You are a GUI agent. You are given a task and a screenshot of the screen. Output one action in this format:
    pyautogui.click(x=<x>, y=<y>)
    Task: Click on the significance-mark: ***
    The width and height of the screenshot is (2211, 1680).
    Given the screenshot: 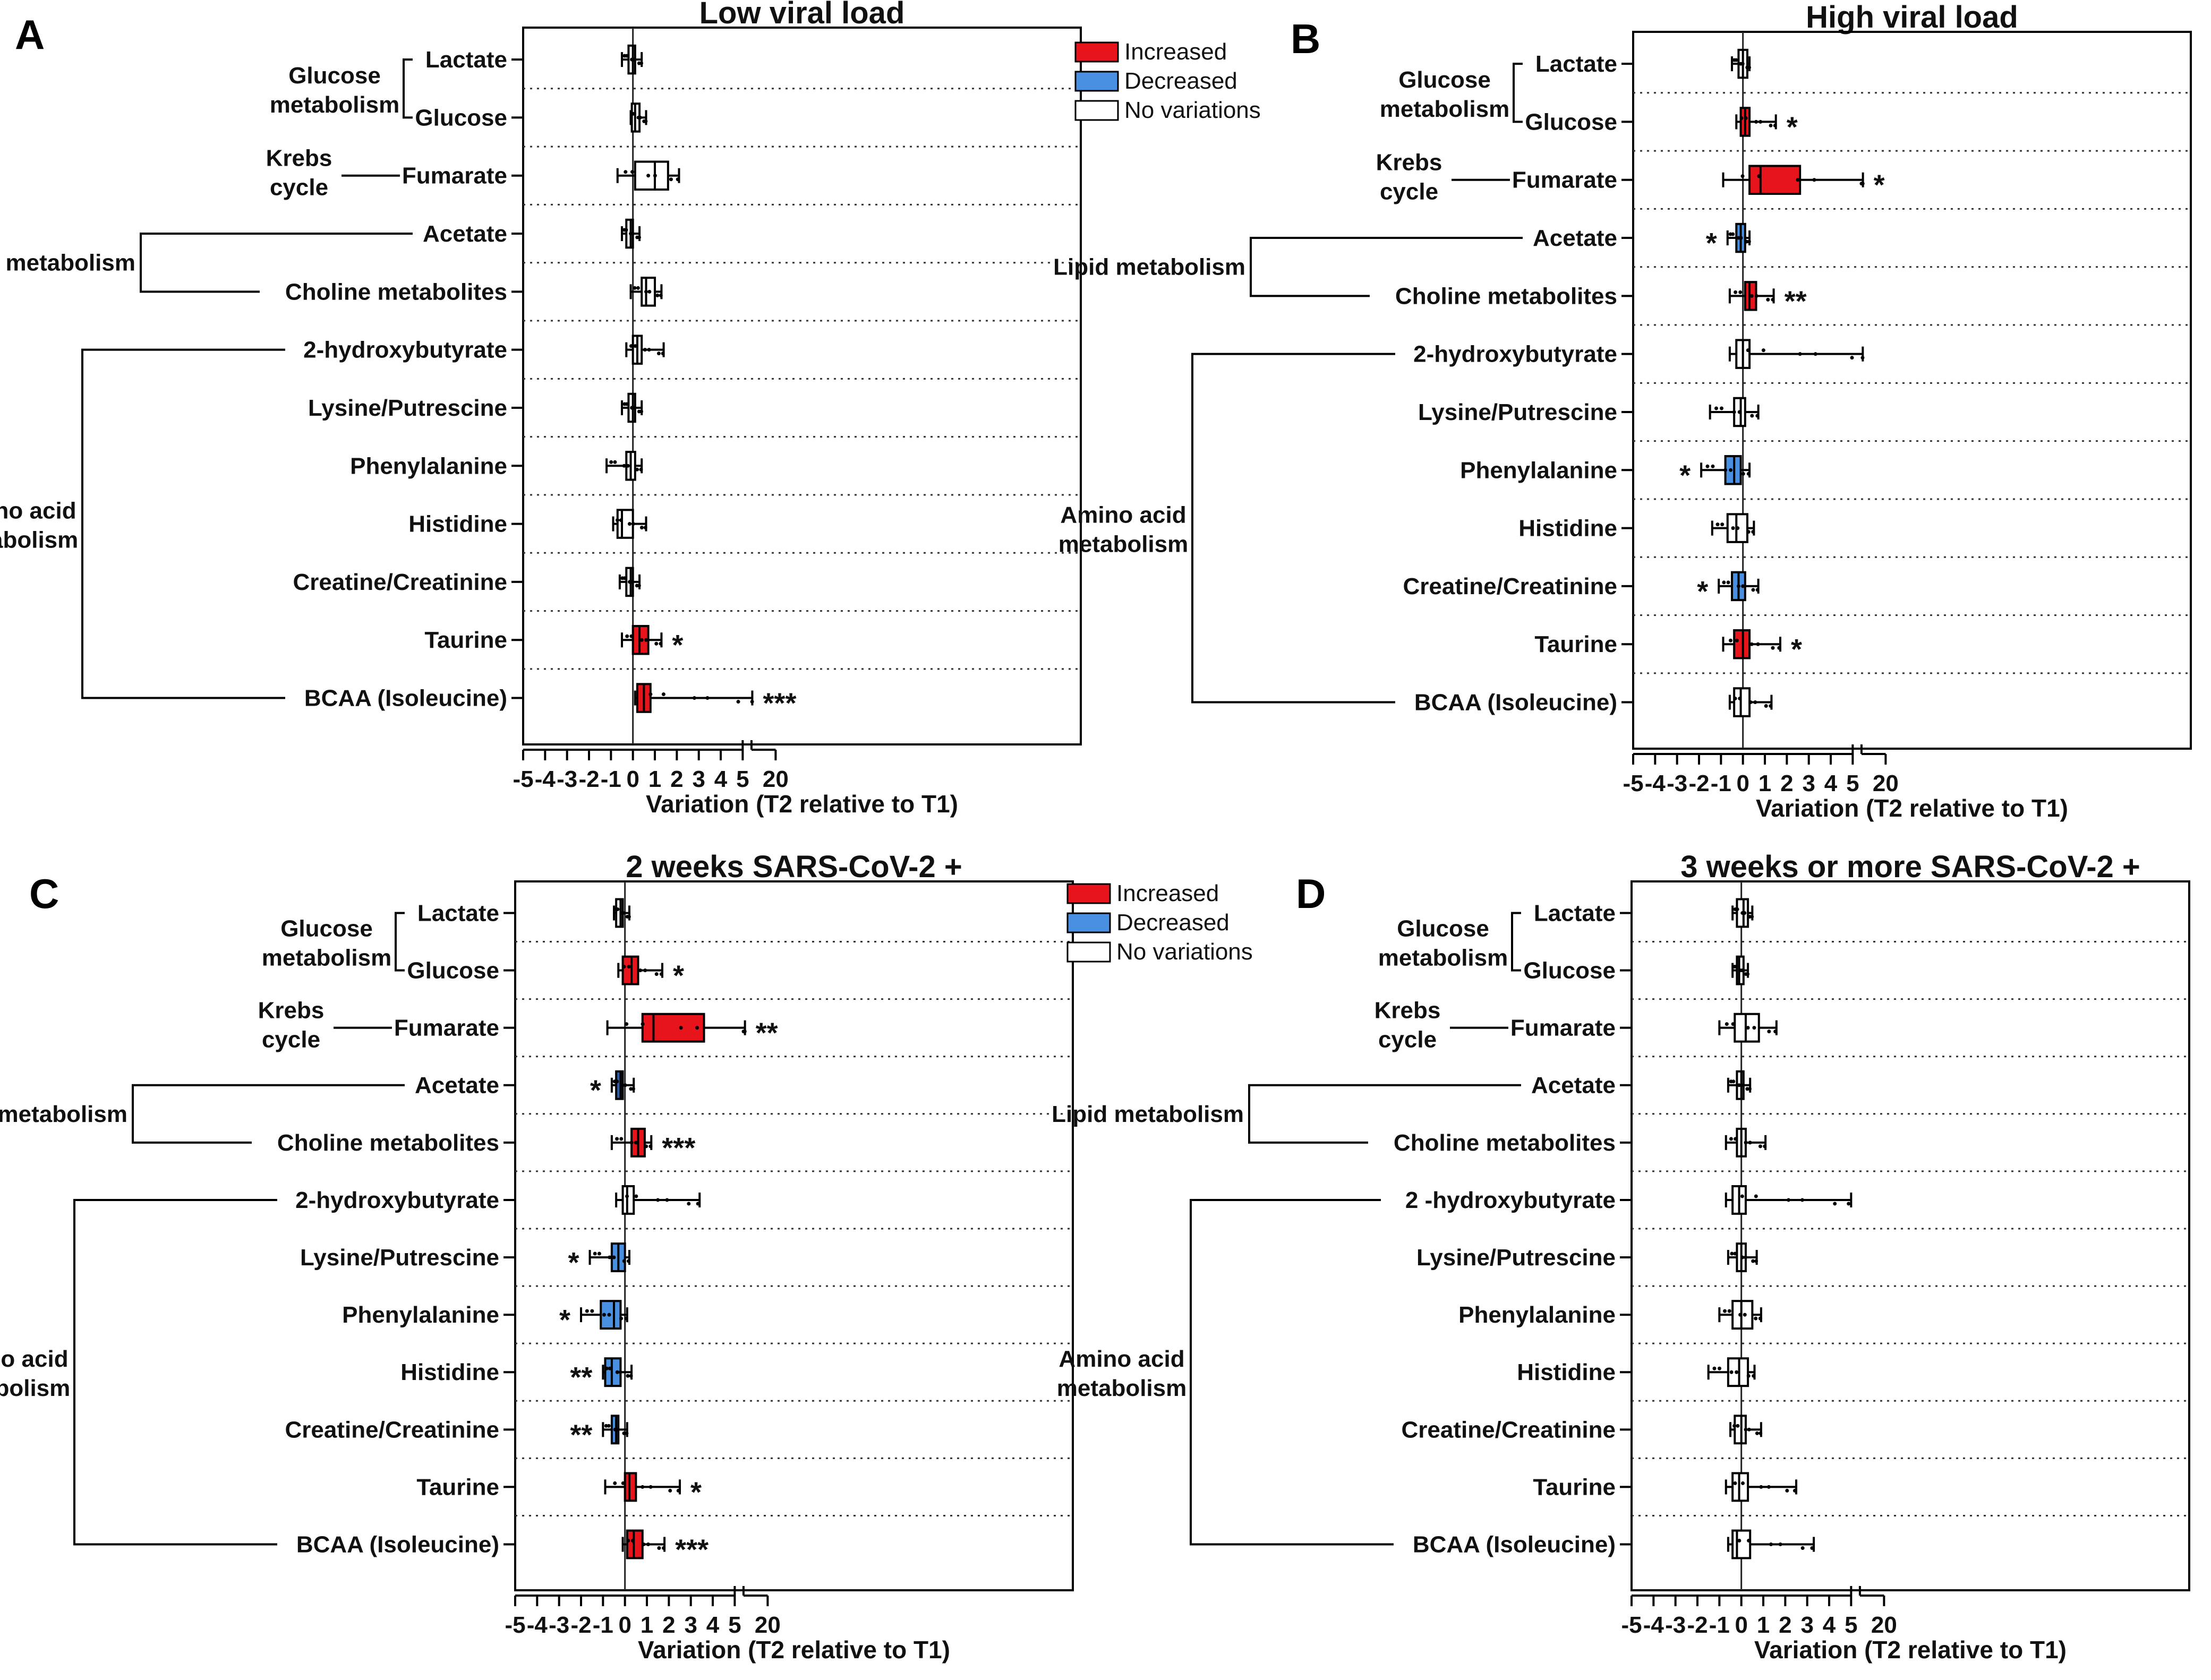 What is the action you would take?
    pyautogui.click(x=678, y=1148)
    